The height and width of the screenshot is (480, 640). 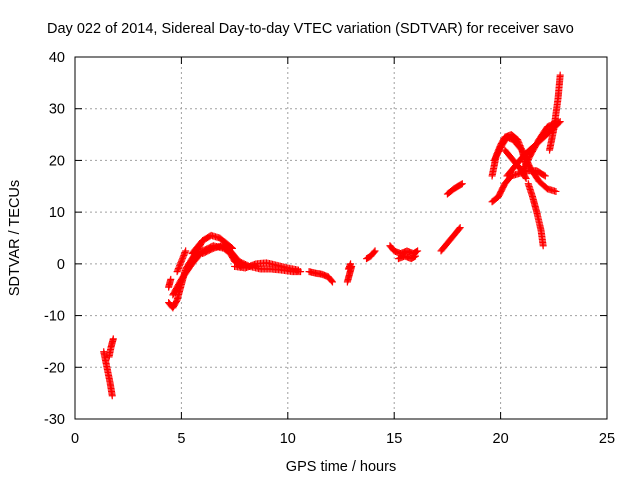 I want to click on y-tick-label: -10, so click(x=54, y=317).